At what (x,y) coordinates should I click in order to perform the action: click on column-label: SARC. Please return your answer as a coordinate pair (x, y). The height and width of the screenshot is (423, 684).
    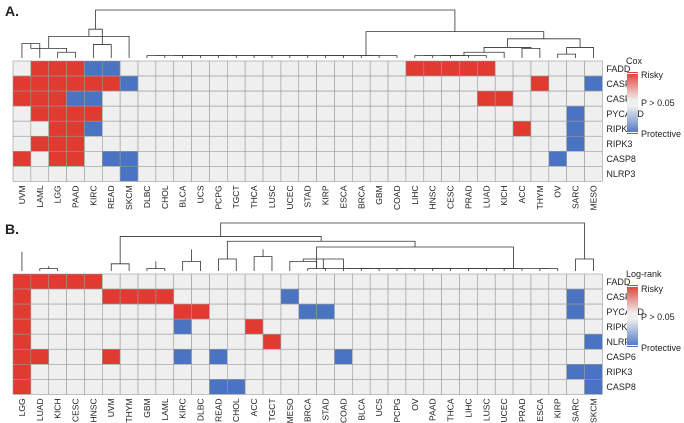
    Looking at the image, I should click on (576, 197).